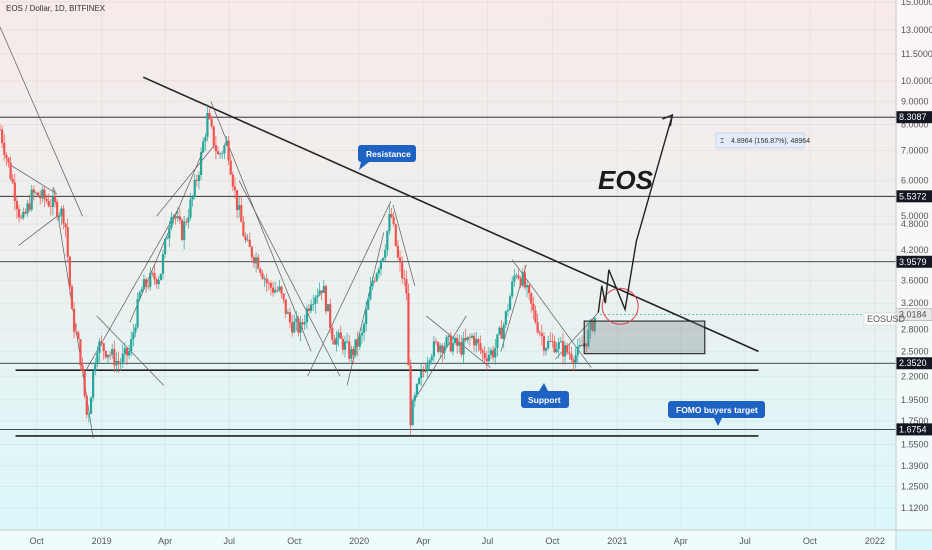 The height and width of the screenshot is (550, 932). I want to click on price-tick-label: 10.0000, so click(916, 81).